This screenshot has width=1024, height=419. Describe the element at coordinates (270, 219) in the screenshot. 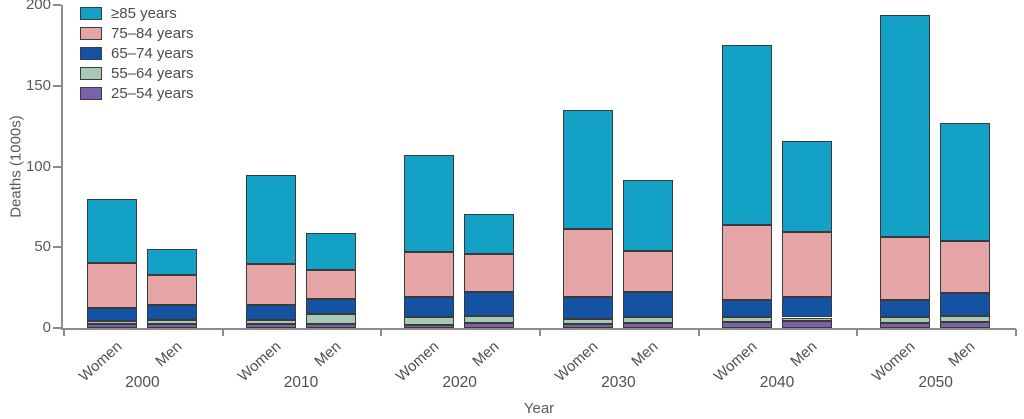

I see `bar-segment-2010-women-≥85 years` at that location.